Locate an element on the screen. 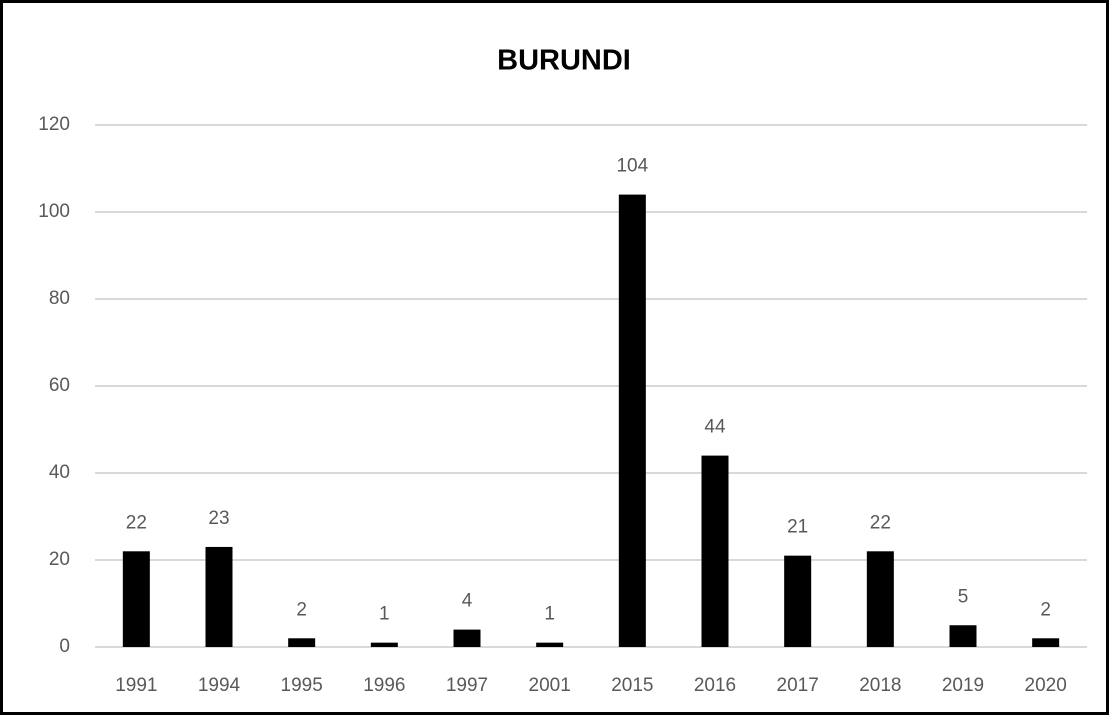 The width and height of the screenshot is (1109, 715). x-tick-label: 2001 is located at coordinates (550, 685).